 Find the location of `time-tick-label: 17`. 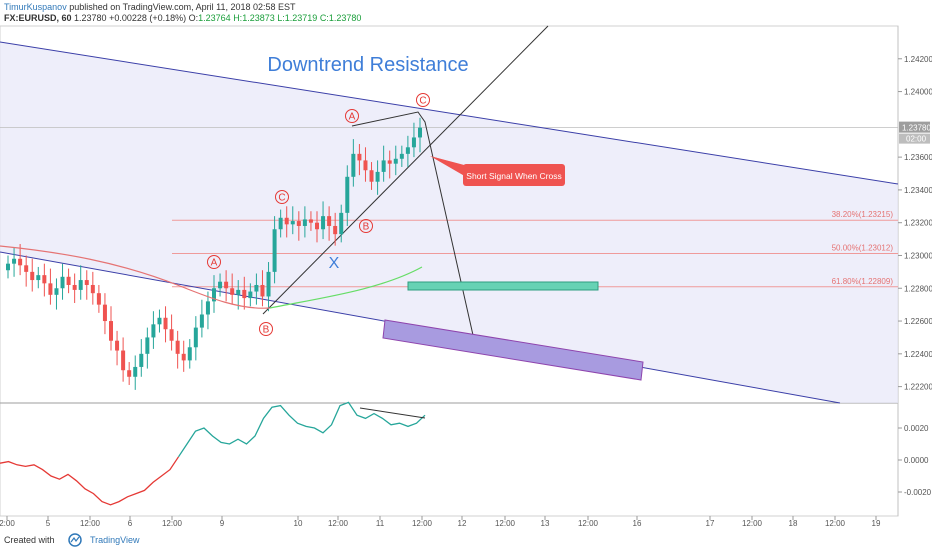

time-tick-label: 17 is located at coordinates (710, 523).